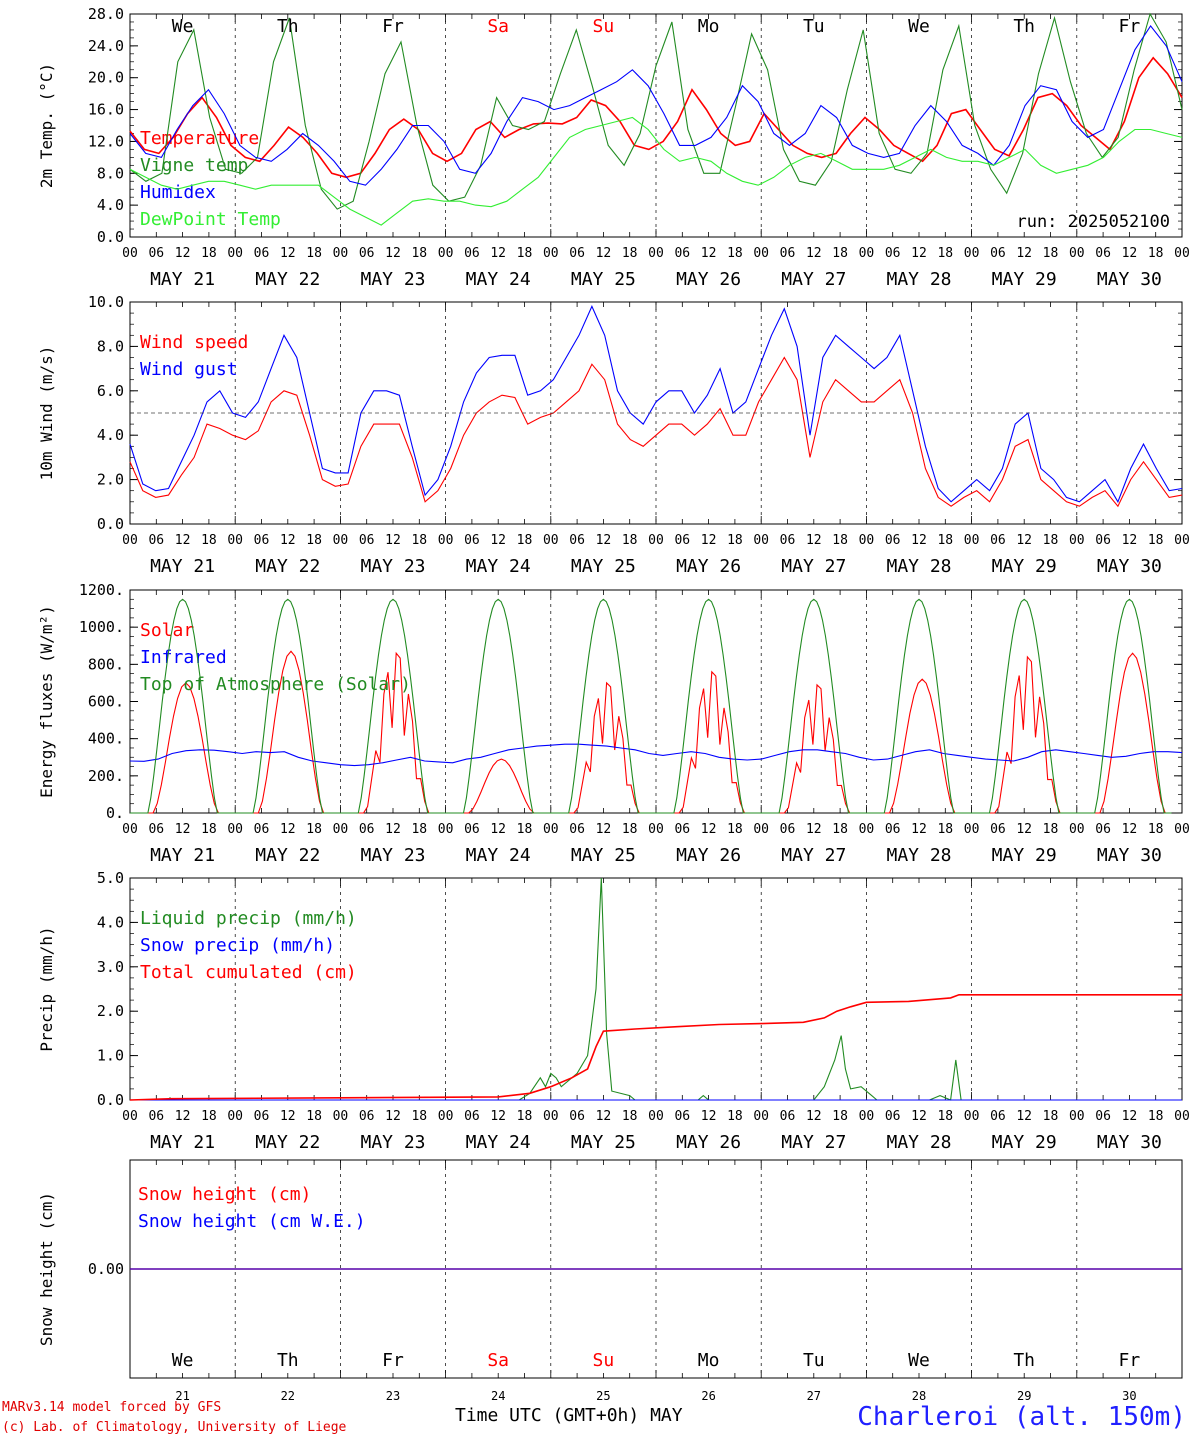 Image resolution: width=1194 pixels, height=1440 pixels. Describe the element at coordinates (287, 279) in the screenshot. I see `date-label: MAY 22` at that location.